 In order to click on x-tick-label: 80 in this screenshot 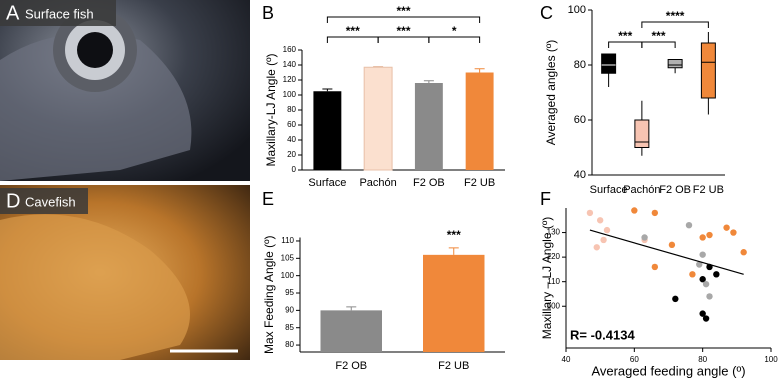, I will do `click(702, 359)`.